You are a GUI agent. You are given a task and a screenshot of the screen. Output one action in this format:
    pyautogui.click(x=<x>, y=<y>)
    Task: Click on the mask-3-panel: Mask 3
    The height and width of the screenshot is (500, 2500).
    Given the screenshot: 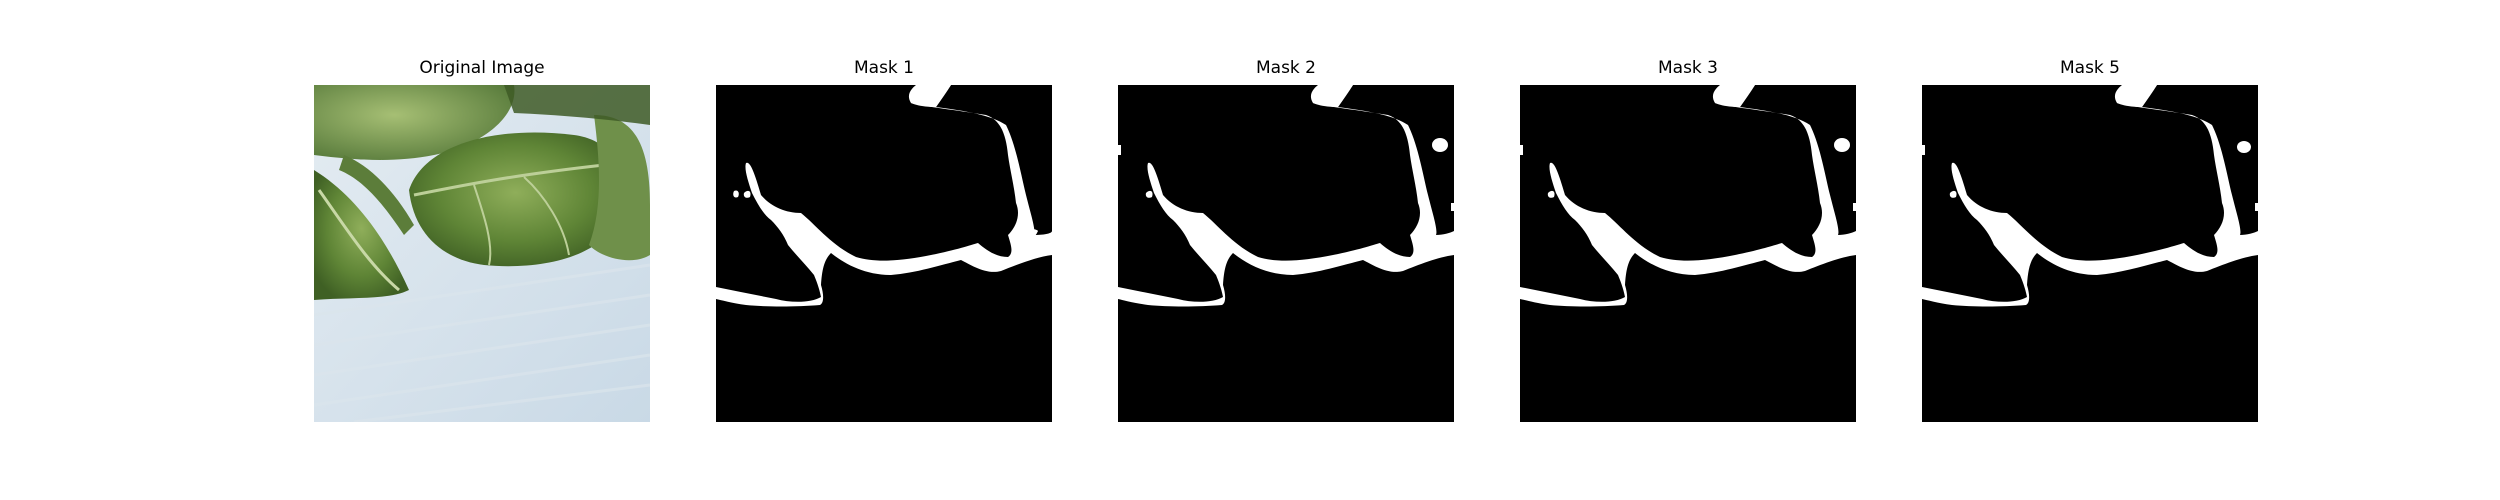 What is the action you would take?
    pyautogui.click(x=1688, y=253)
    